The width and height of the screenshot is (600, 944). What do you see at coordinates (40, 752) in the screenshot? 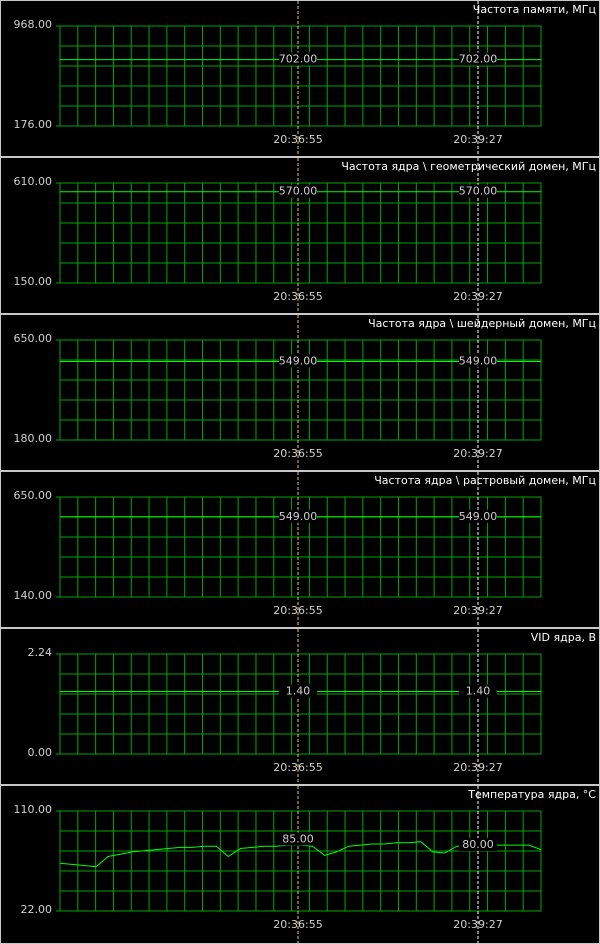
I see `y-tick-label: 0.00` at bounding box center [40, 752].